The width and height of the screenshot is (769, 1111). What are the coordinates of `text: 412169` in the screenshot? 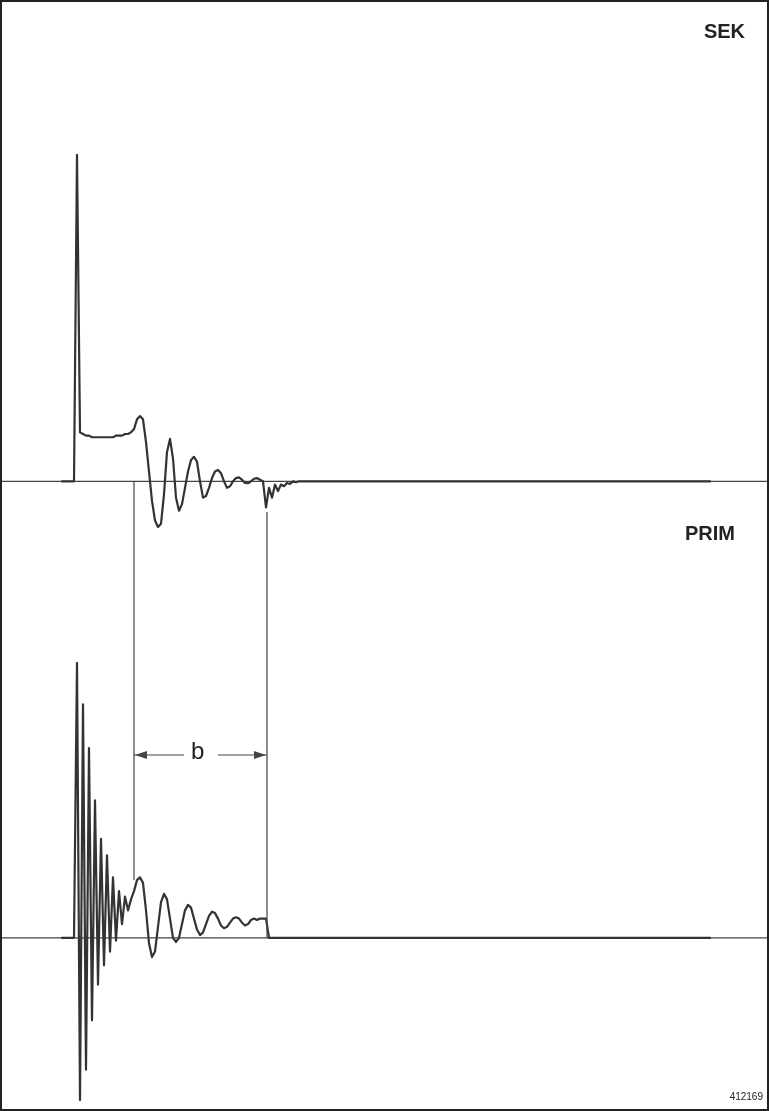 It's located at (746, 1096).